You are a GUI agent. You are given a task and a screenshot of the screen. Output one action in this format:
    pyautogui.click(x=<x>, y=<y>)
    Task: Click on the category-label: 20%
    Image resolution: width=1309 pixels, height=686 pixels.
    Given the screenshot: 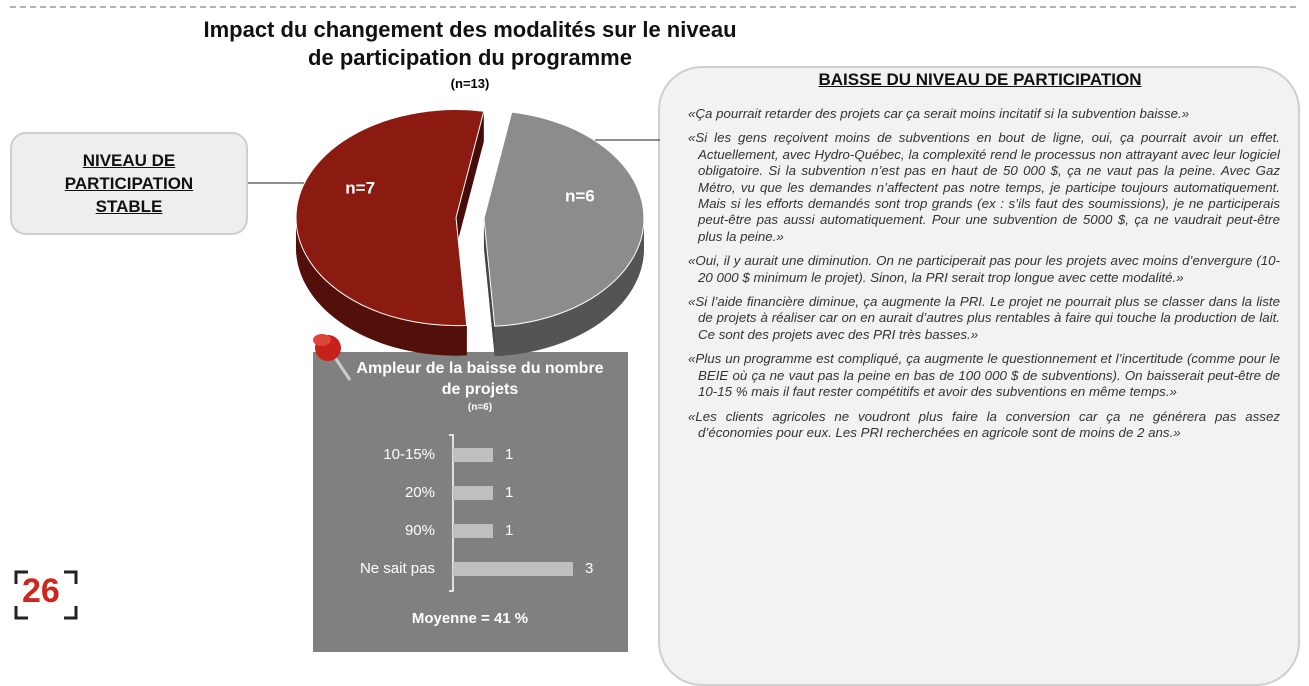 What is the action you would take?
    pyautogui.click(x=420, y=492)
    